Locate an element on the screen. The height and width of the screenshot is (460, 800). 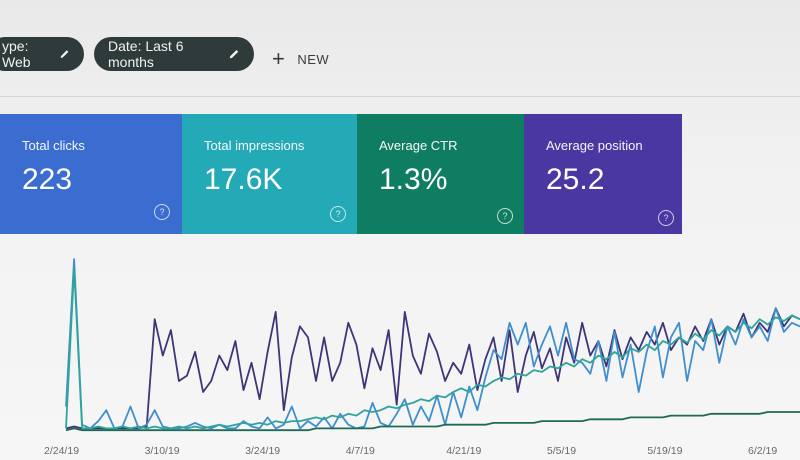
type-filter-label: ype: Web is located at coordinates (16, 54).